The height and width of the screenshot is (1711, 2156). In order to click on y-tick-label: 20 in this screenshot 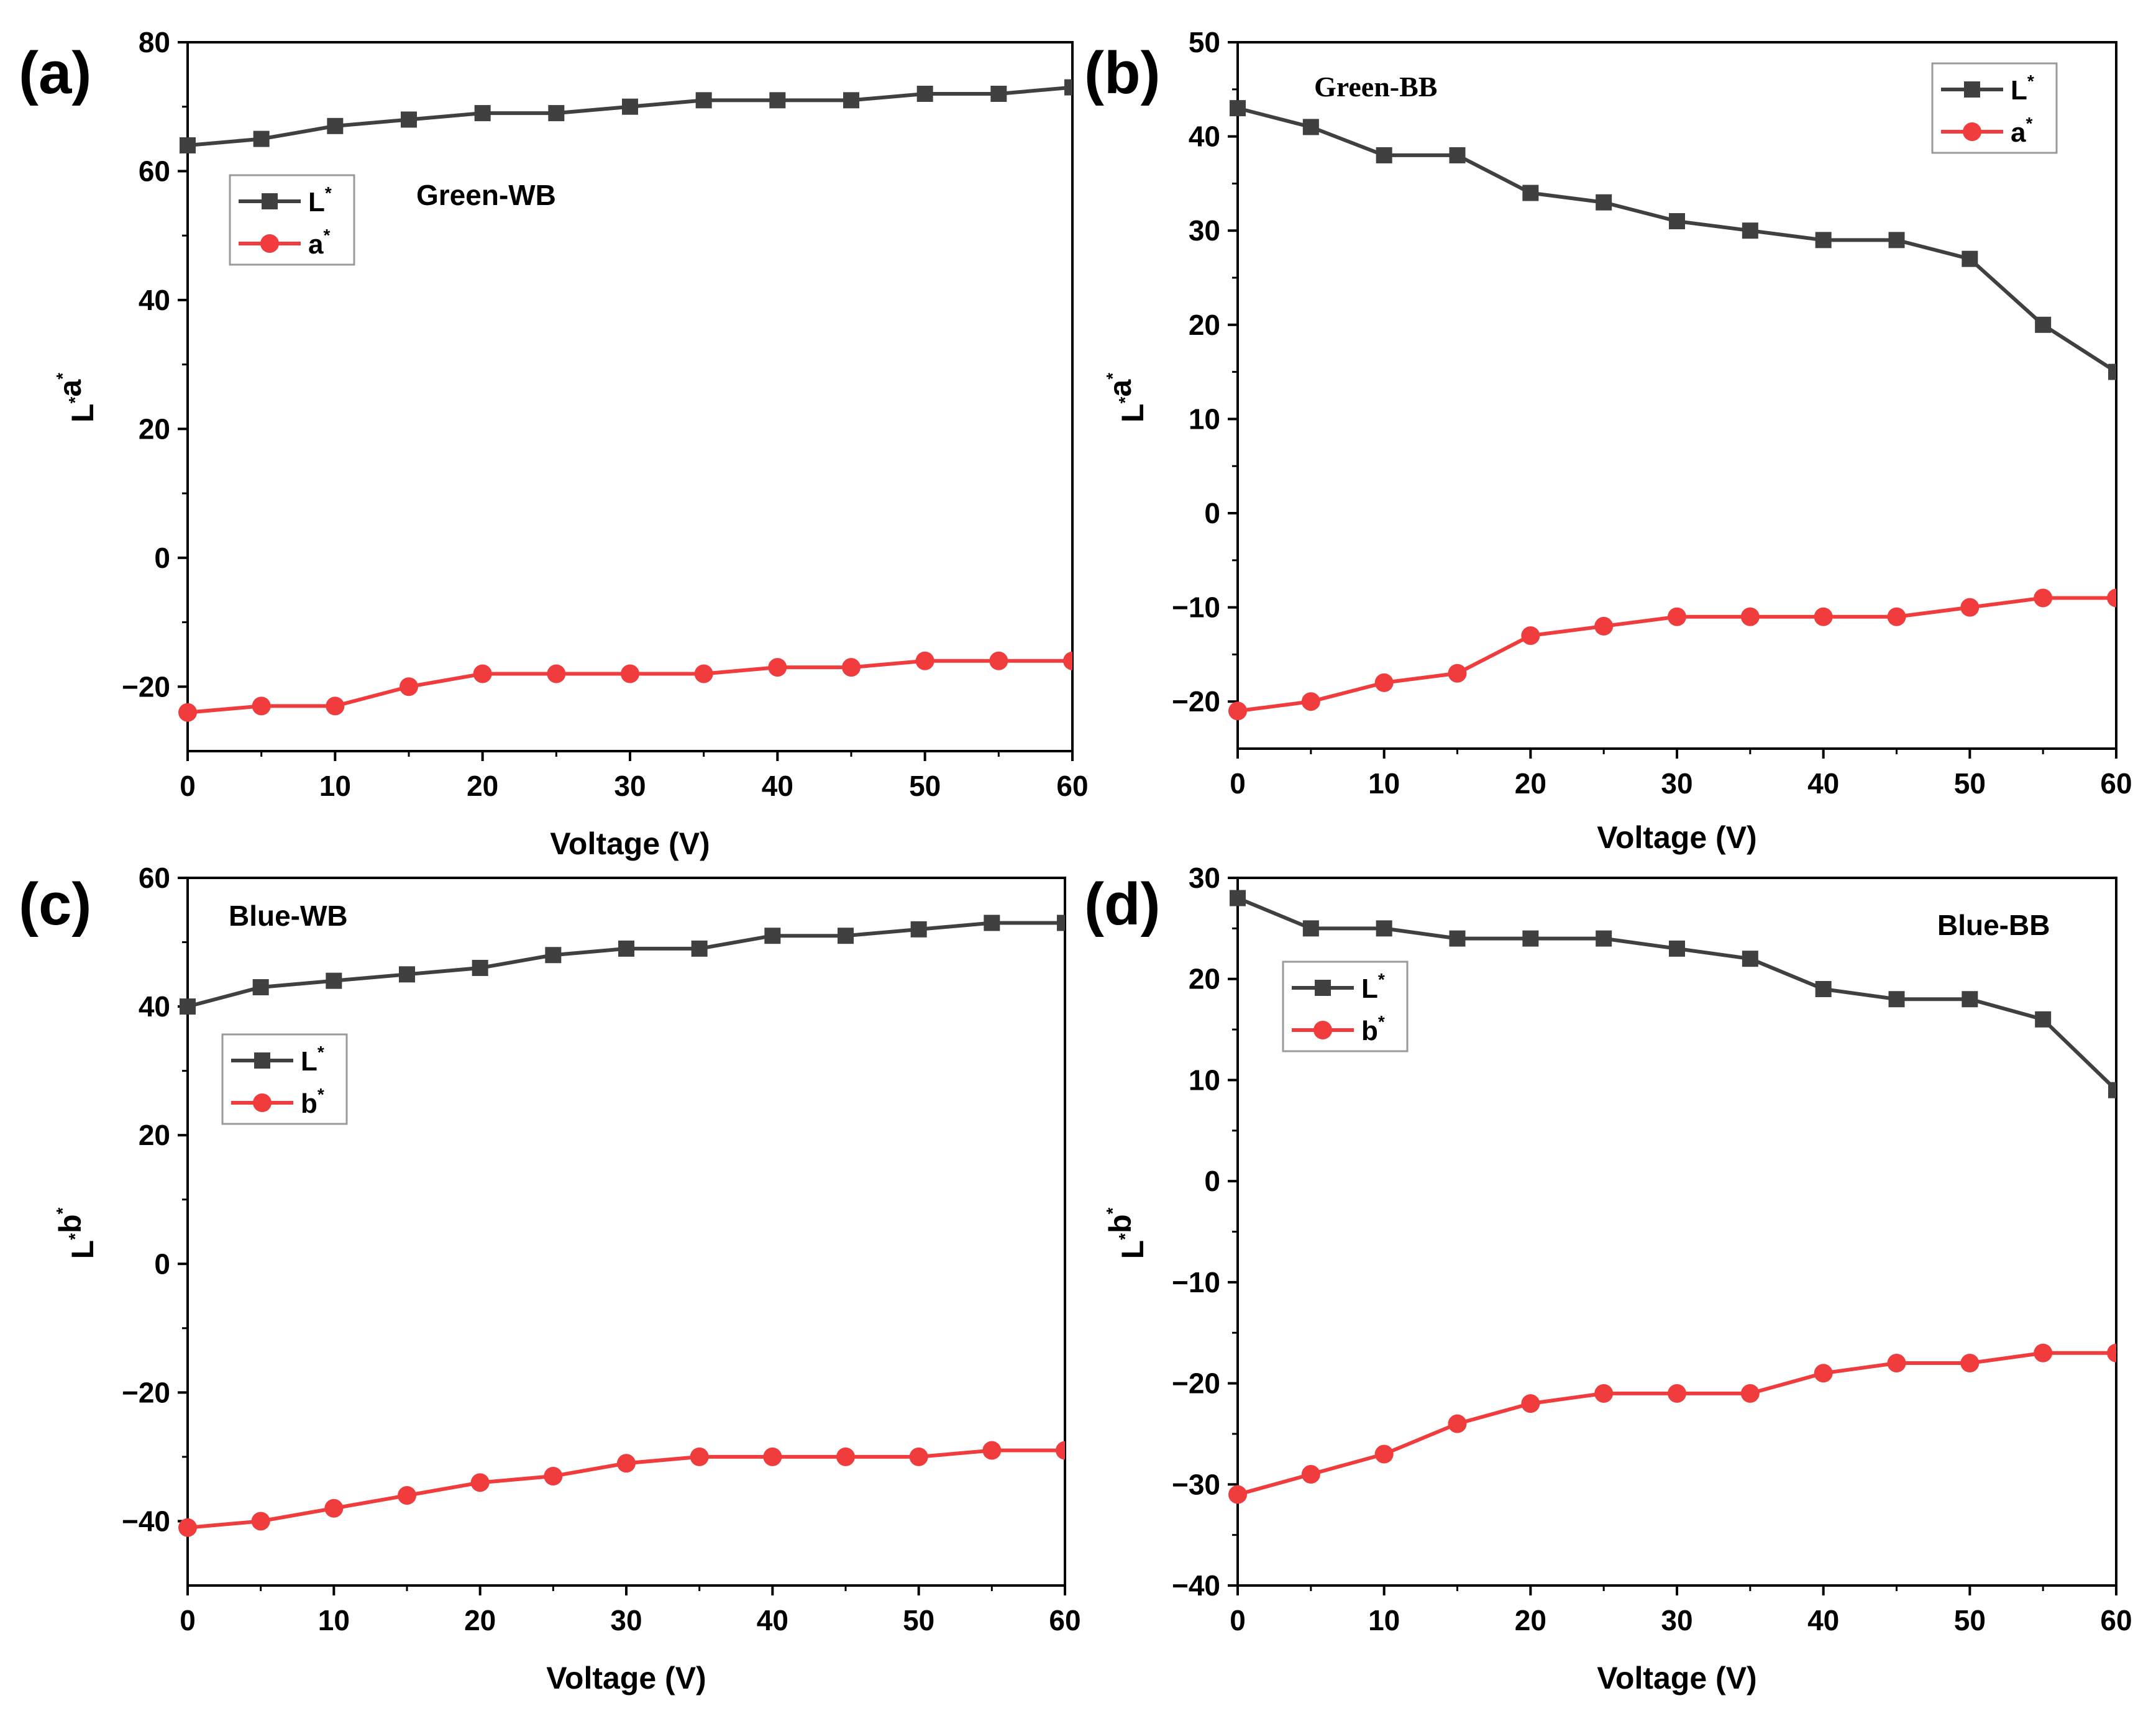, I will do `click(154, 1135)`.